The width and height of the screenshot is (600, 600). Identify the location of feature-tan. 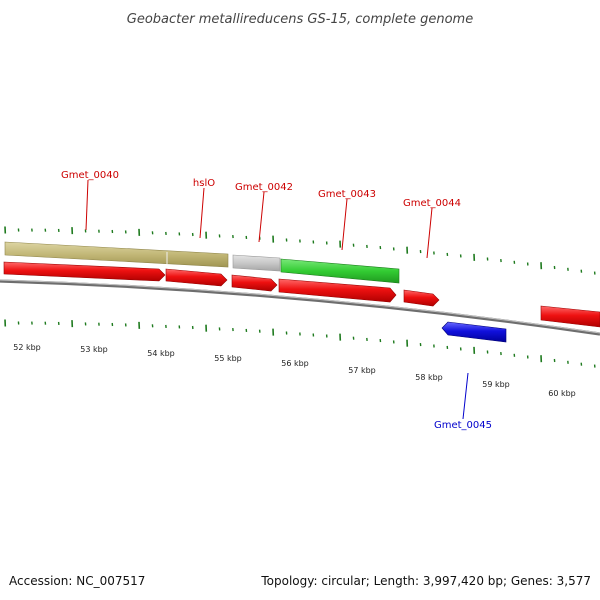
(116, 254).